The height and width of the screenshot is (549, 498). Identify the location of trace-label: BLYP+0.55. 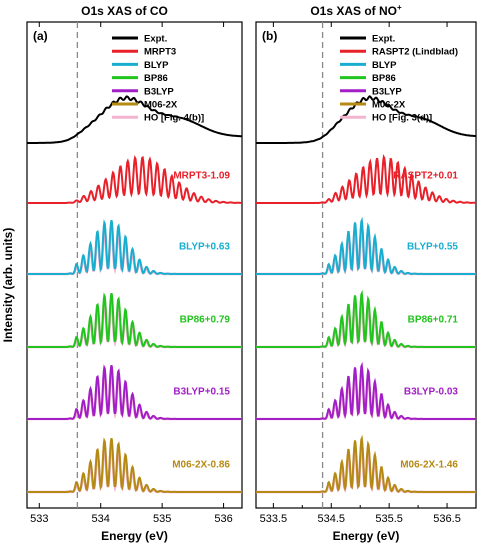
(432, 247).